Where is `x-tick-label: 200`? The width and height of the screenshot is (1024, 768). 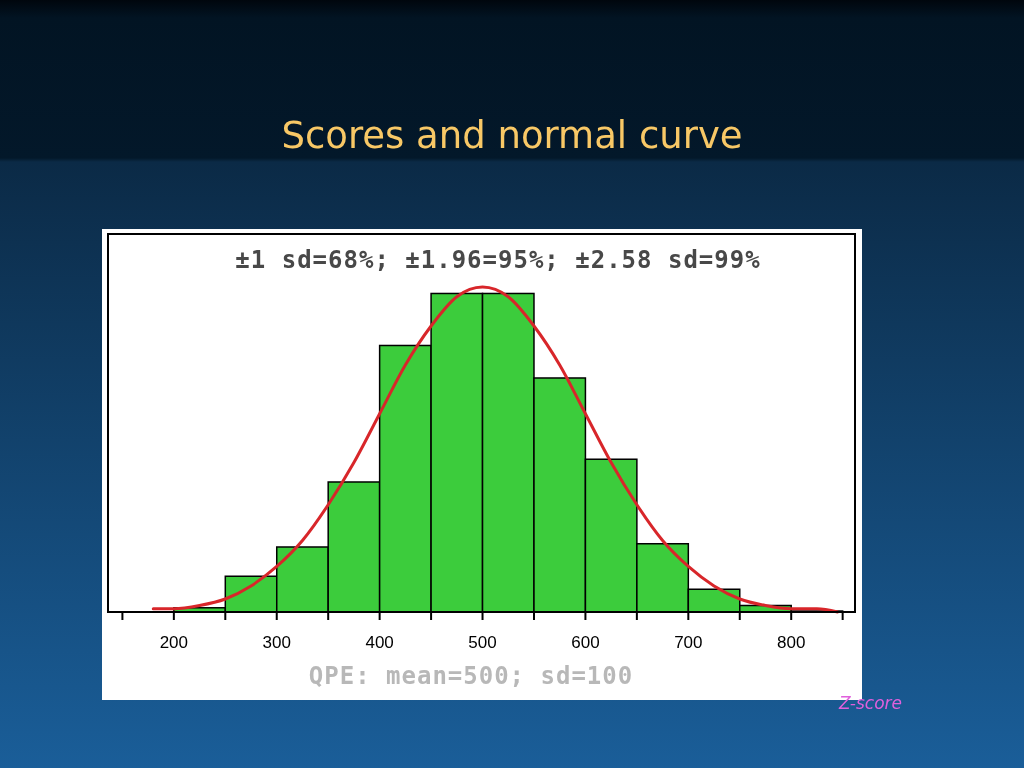 x-tick-label: 200 is located at coordinates (174, 642).